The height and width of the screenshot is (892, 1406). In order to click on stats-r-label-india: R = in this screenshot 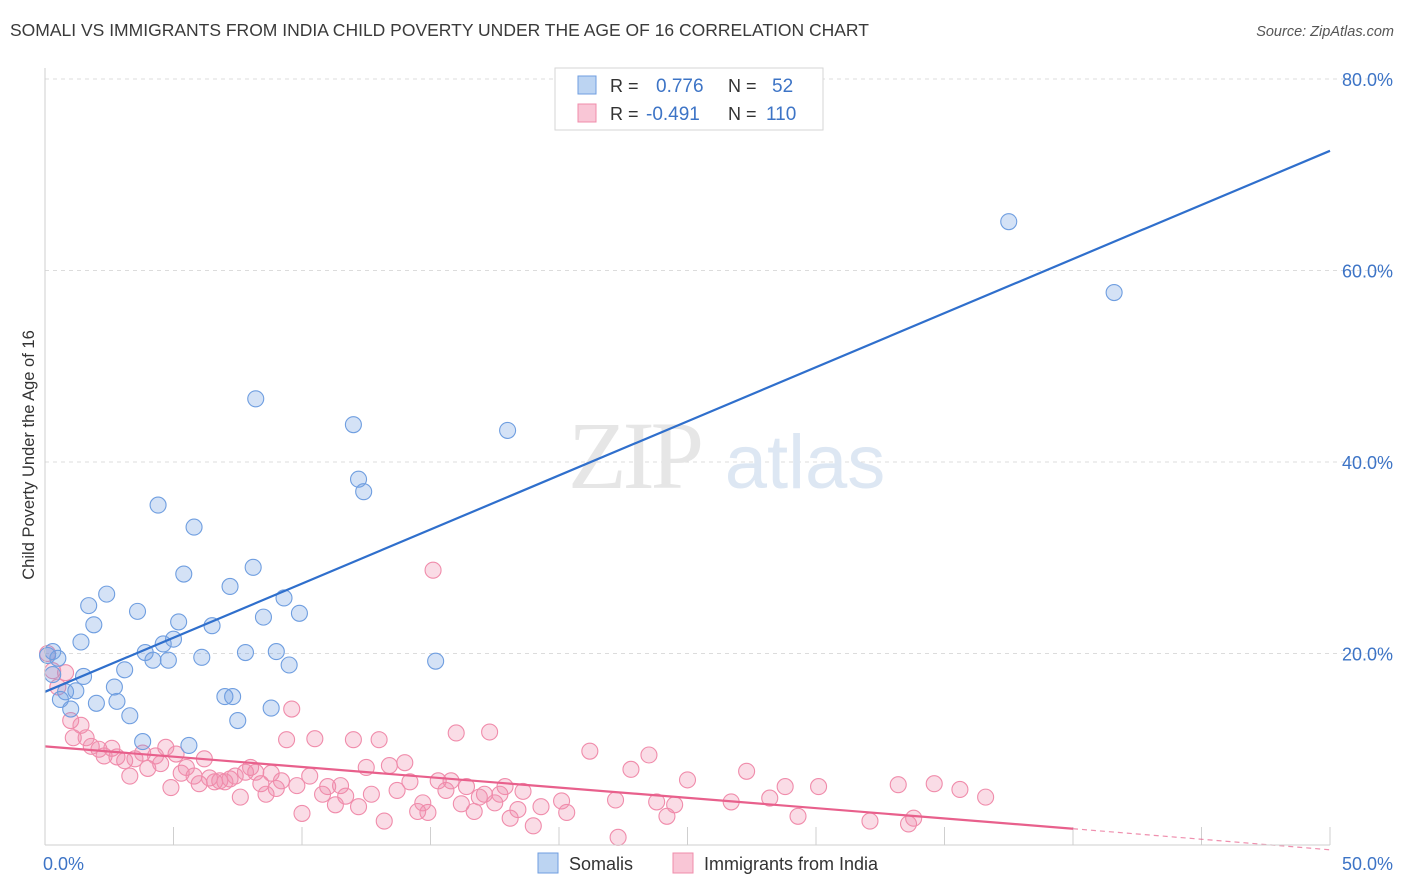, I will do `click(624, 114)`.